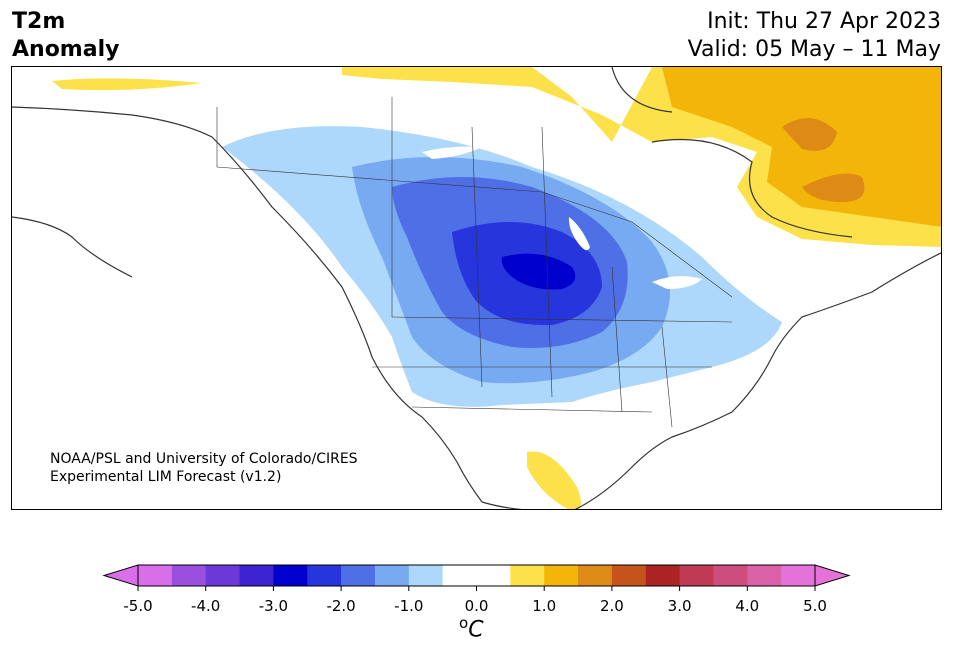 This screenshot has width=953, height=656. Describe the element at coordinates (273, 606) in the screenshot. I see `colorbar-tick-label: -3.0` at that location.